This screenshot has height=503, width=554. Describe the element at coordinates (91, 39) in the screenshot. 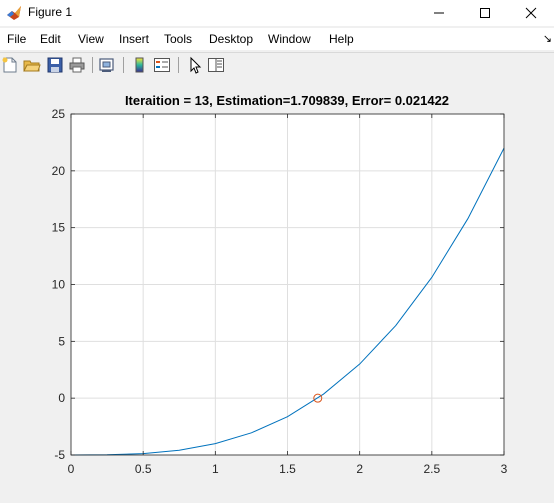

I see `menu-view: View` at that location.